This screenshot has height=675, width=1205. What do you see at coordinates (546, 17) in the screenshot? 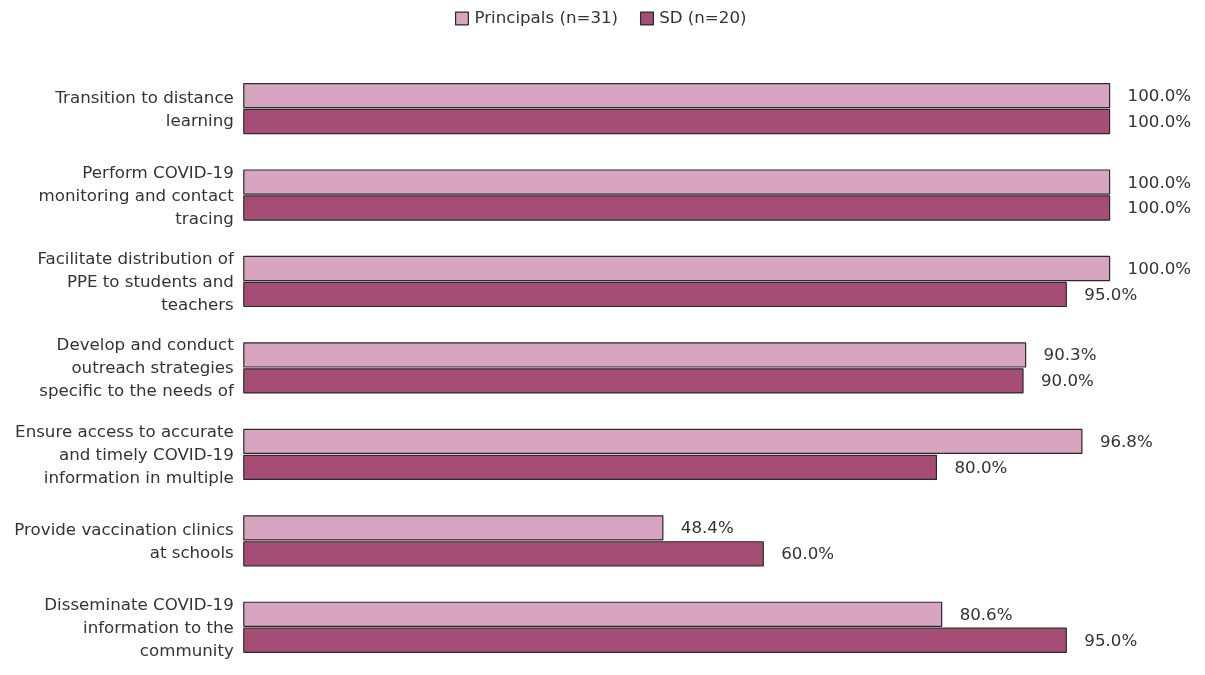
I see `legend-label: Principals (n=31)` at bounding box center [546, 17].